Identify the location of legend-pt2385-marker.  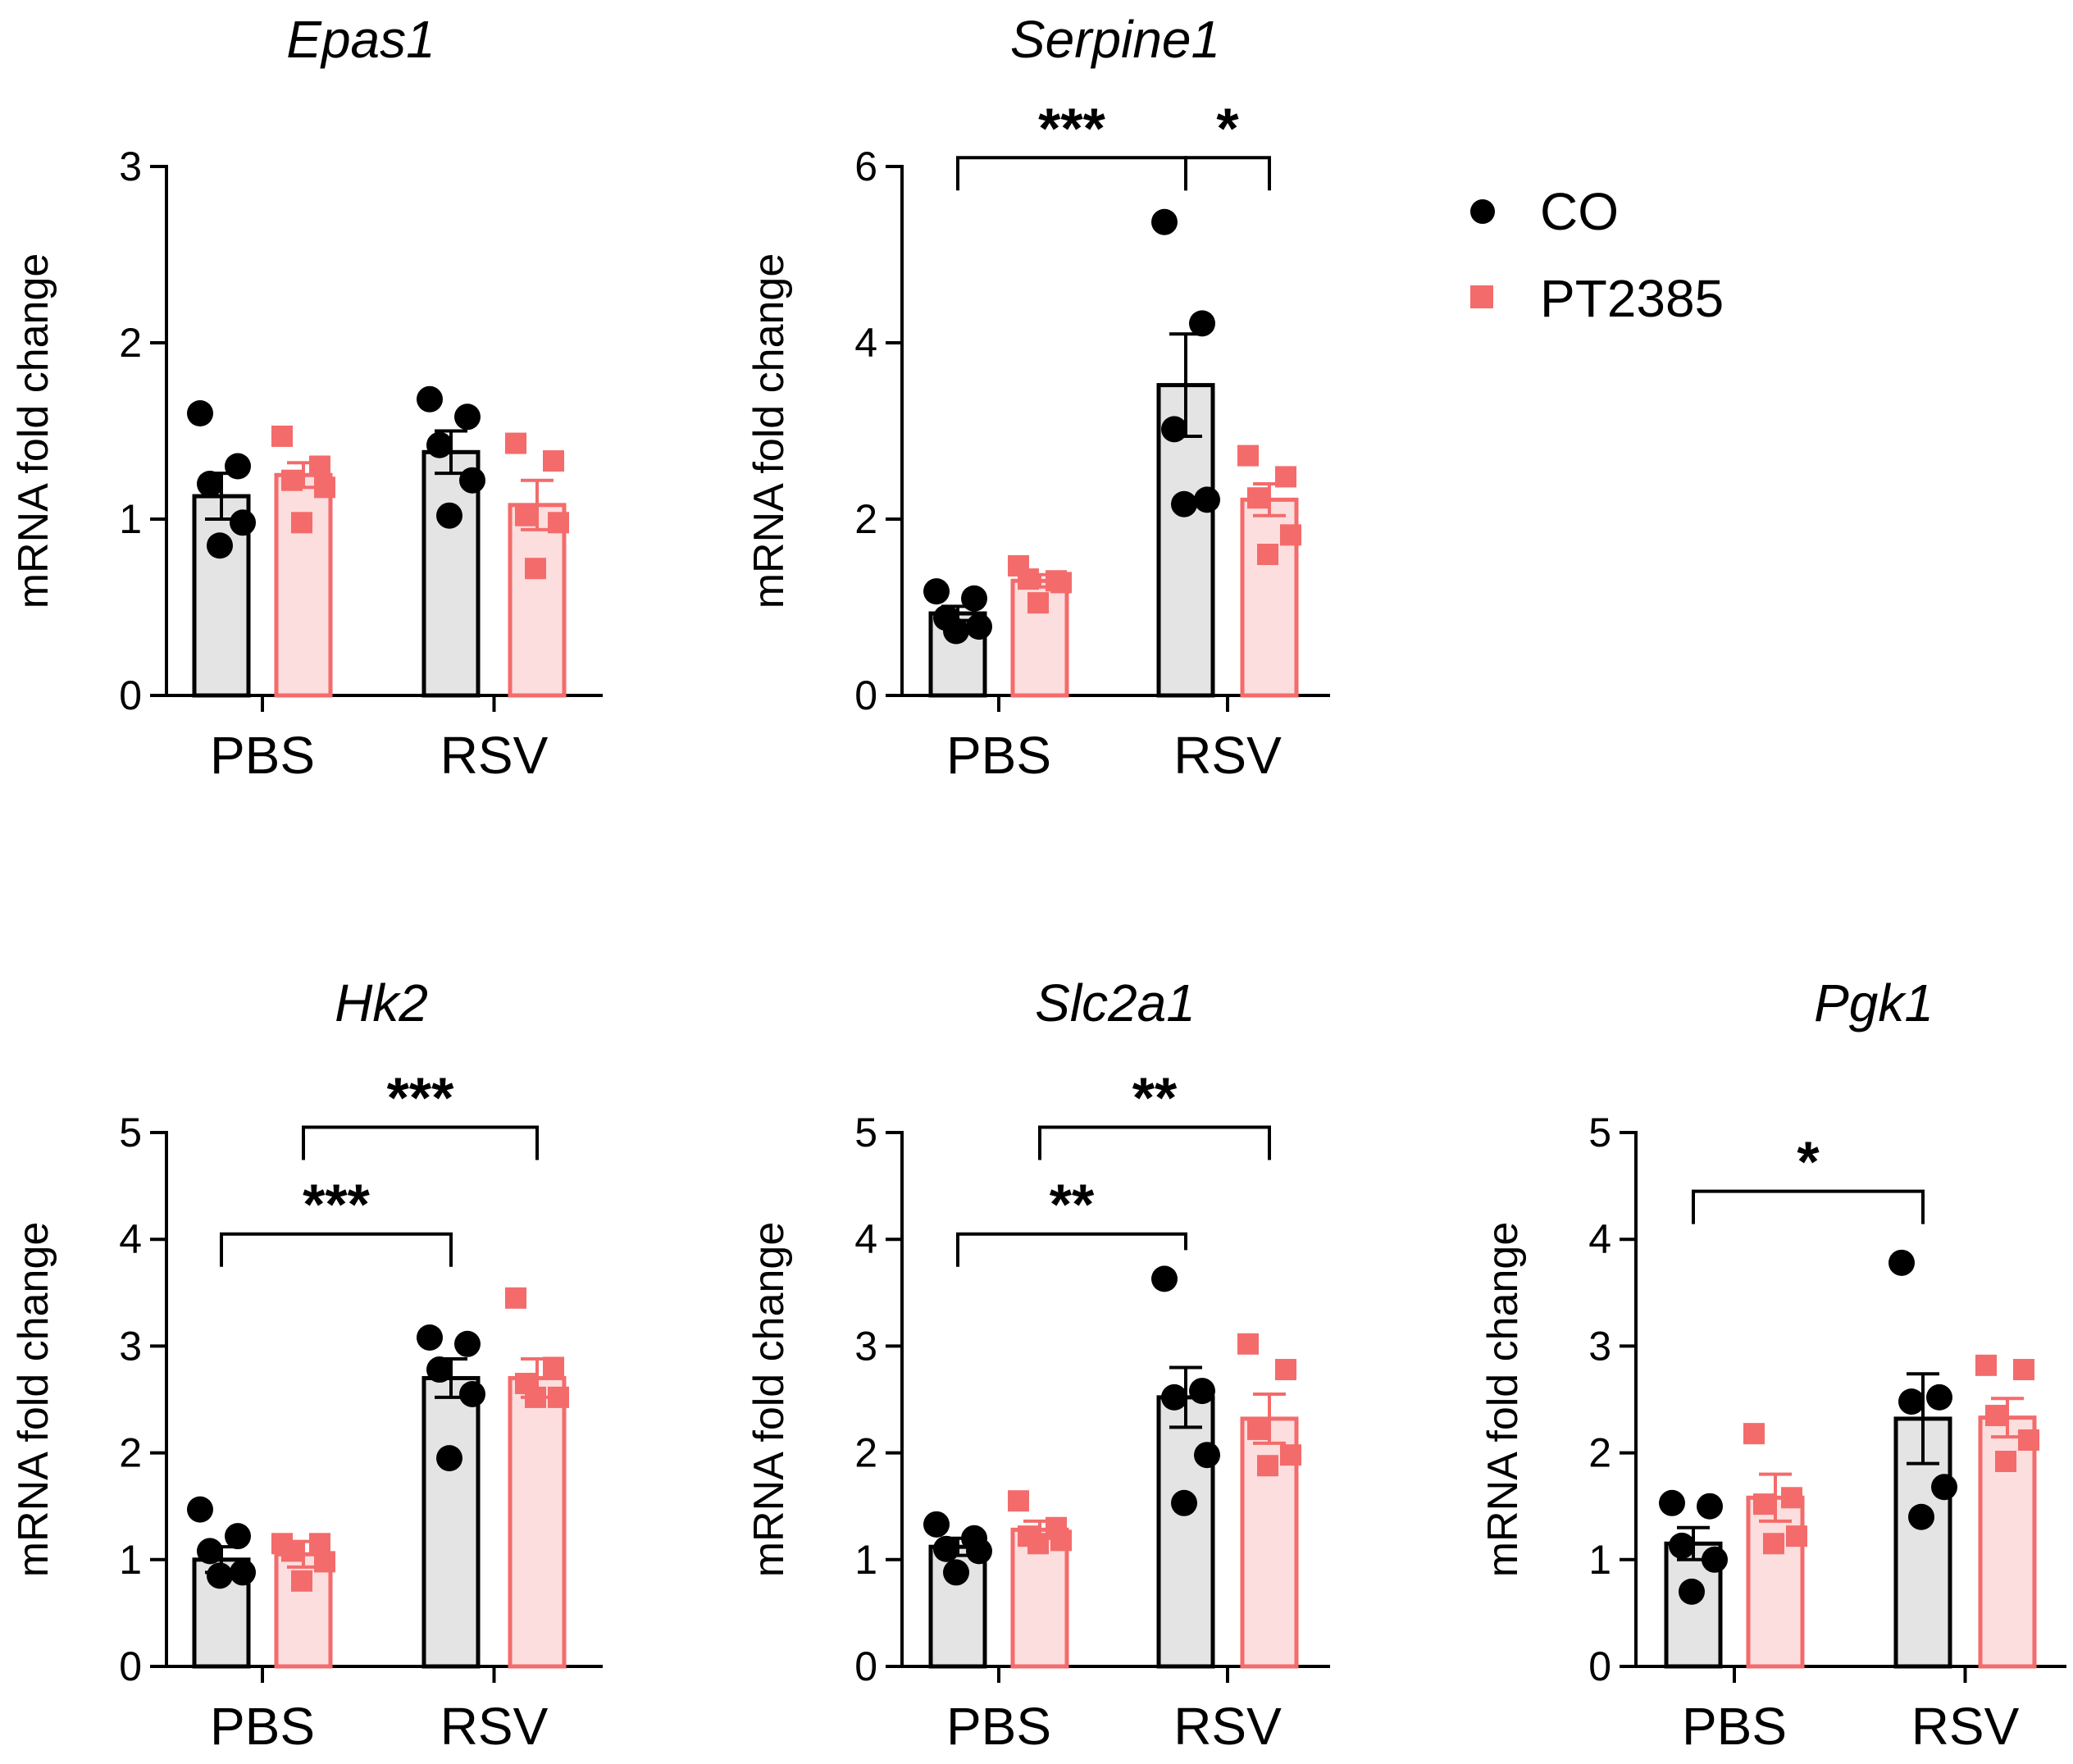
(1481, 296).